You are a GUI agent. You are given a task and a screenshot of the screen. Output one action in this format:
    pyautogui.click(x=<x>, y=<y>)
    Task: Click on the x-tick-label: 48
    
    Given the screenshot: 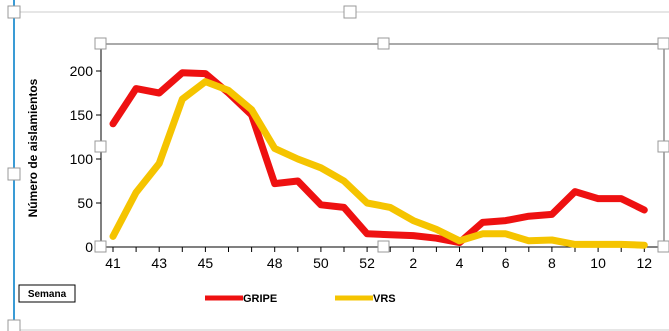 What is the action you would take?
    pyautogui.click(x=275, y=263)
    